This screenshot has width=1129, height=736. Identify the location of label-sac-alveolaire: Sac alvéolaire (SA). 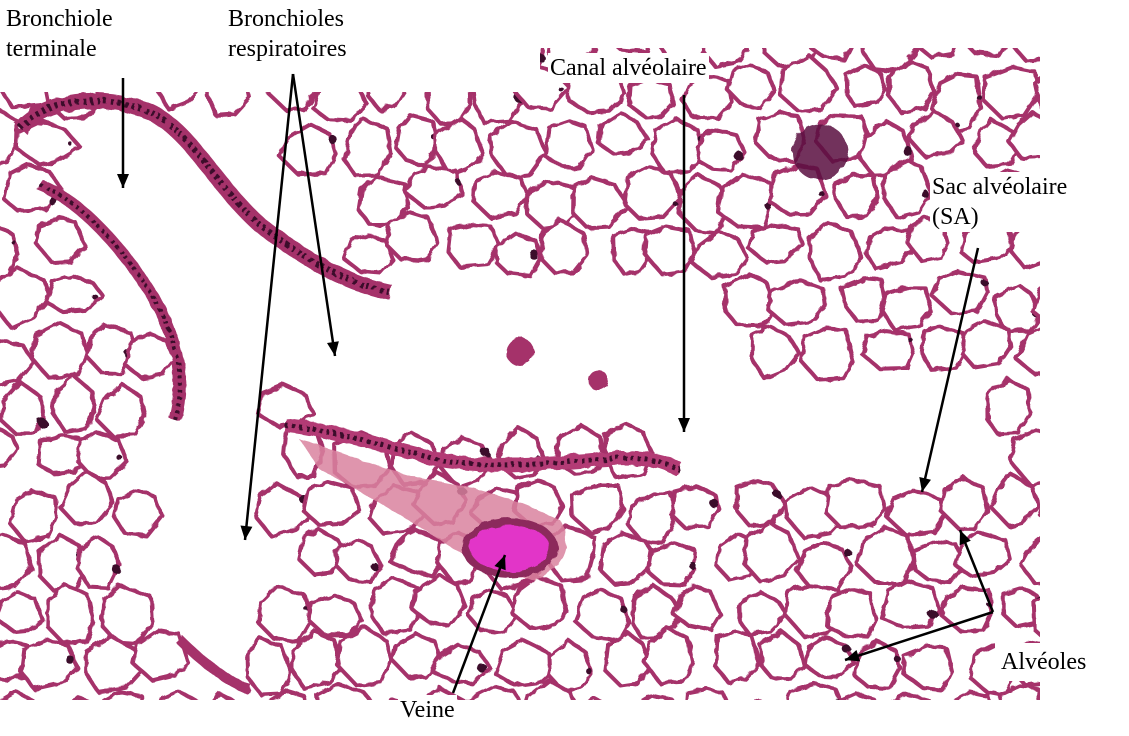
(999, 202).